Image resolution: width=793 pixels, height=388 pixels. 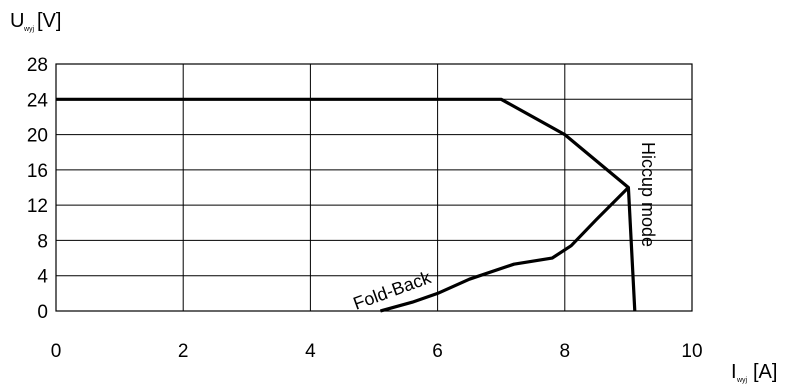 I want to click on y-tick-label-2: 8, so click(x=42, y=241).